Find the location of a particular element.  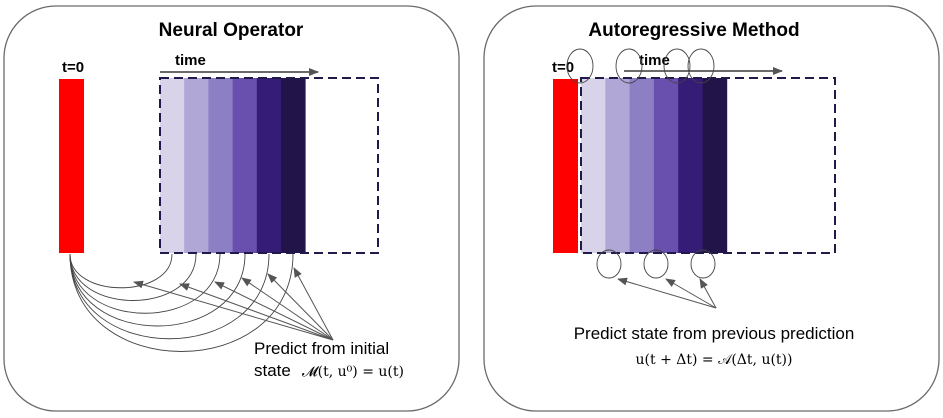

autoregressive-title: Autoregressive Method is located at coordinates (693, 30).